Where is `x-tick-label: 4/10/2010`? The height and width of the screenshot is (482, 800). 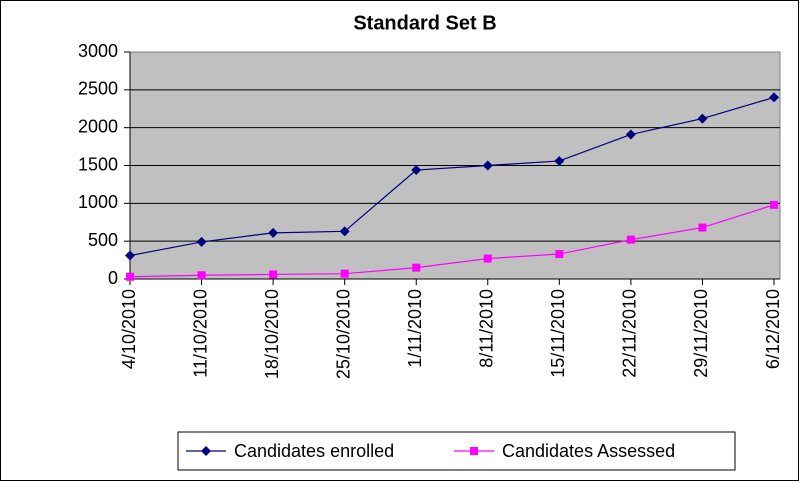
x-tick-label: 4/10/2010 is located at coordinates (129, 329).